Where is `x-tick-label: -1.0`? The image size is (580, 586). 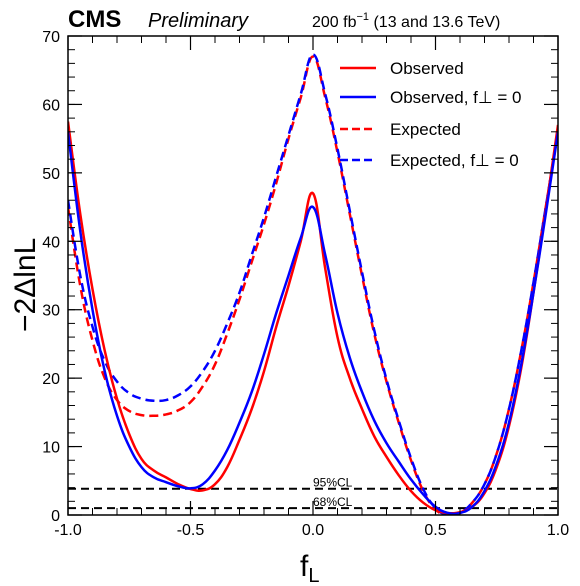
x-tick-label: -1.0 is located at coordinates (68, 530).